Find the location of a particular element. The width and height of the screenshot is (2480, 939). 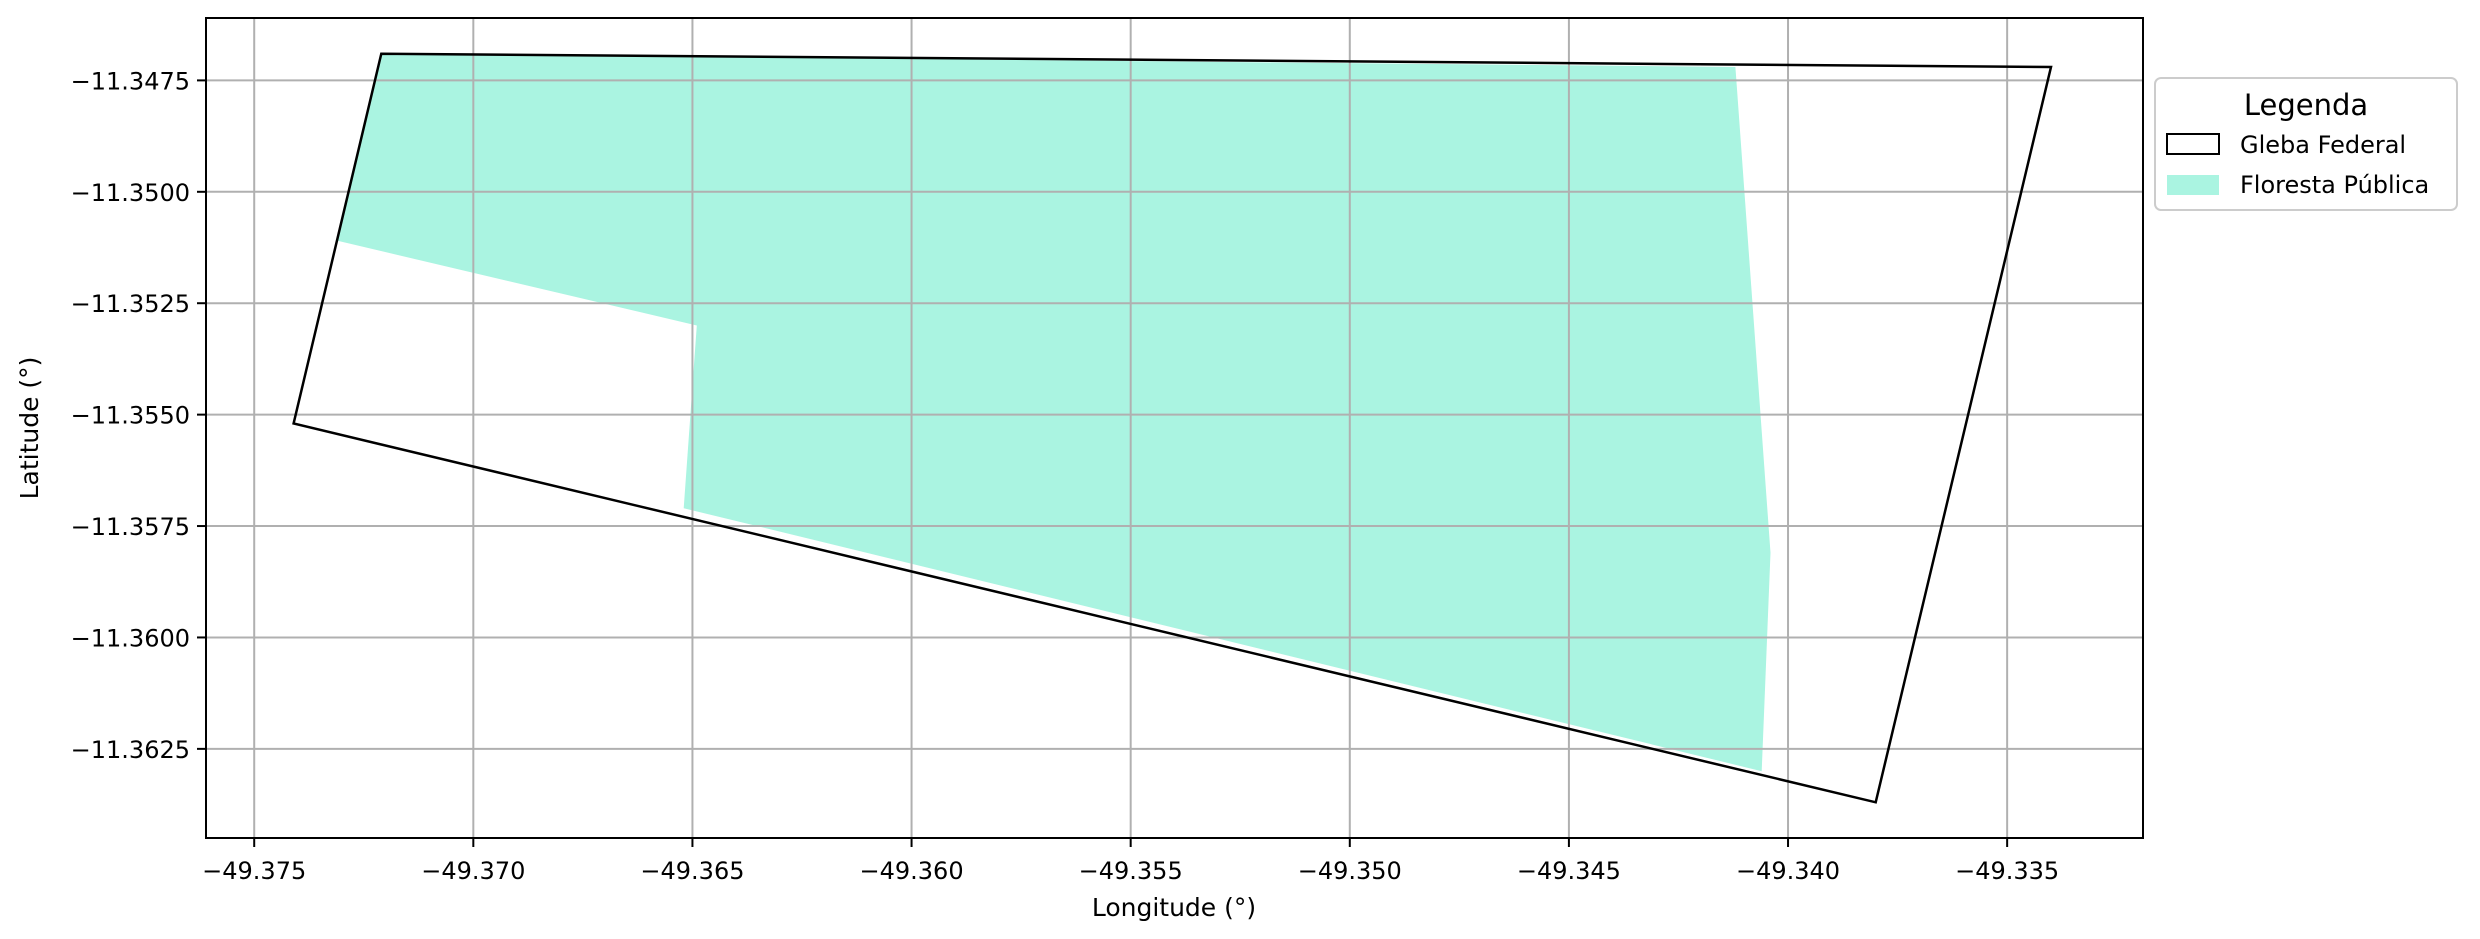

legend: Legenda Gleba Federal Floresta Pública is located at coordinates (2306, 144).